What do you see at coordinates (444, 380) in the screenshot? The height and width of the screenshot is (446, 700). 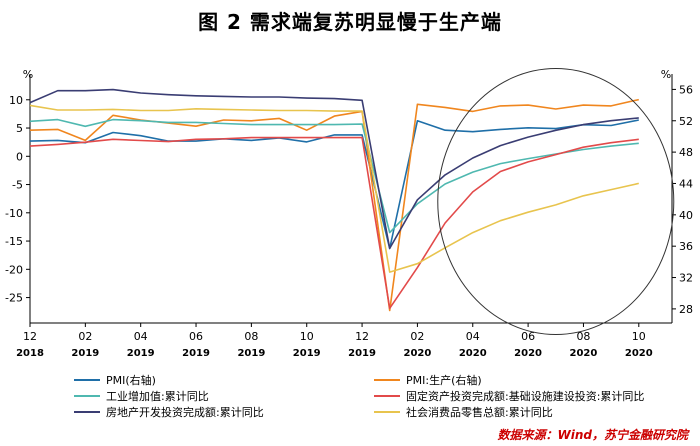 I see `legend-label: PMI:生产(右轴)` at bounding box center [444, 380].